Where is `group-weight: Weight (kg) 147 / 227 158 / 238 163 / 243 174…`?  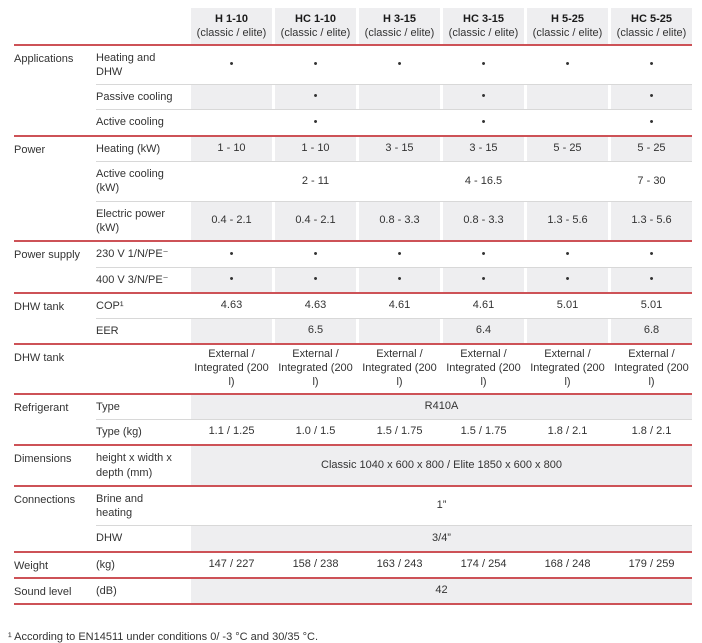
group-weight: Weight (kg) 147 / 227 158 / 238 163 / 243 174… is located at coordinates (353, 566).